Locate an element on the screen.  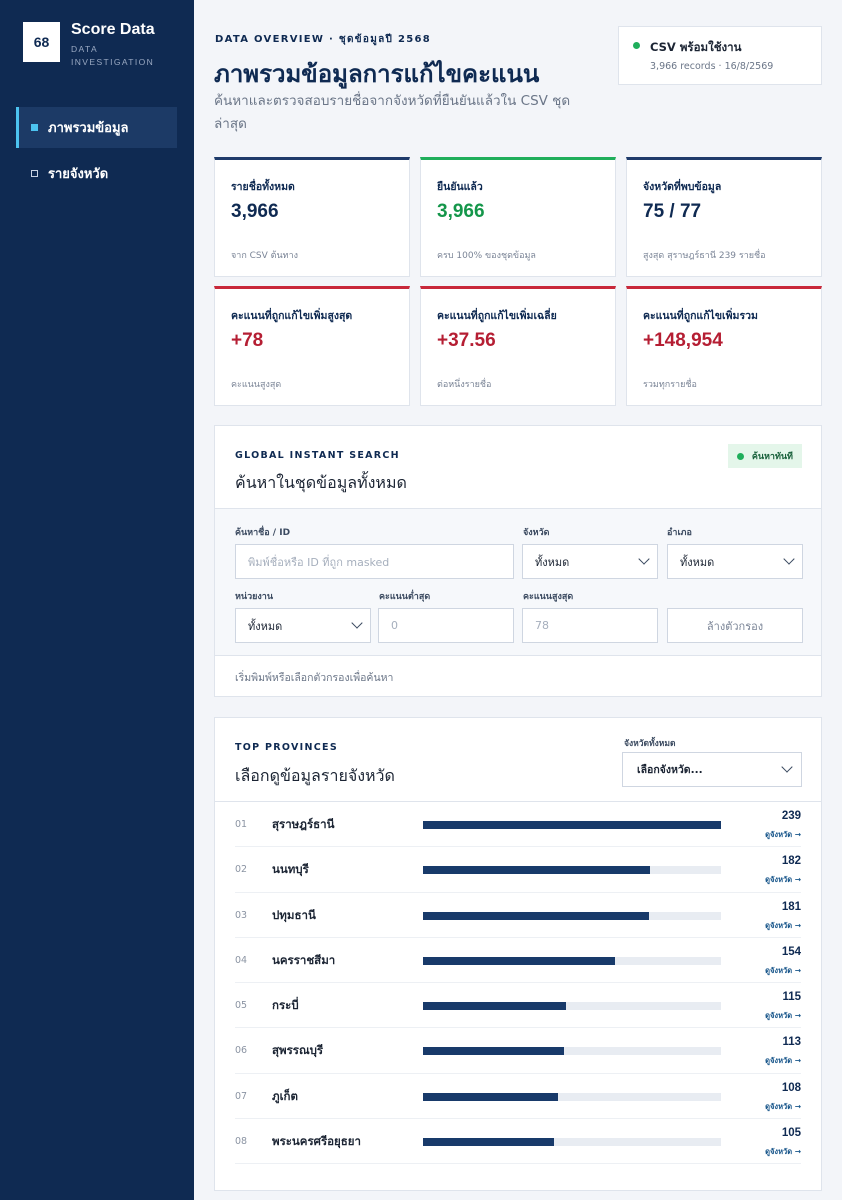
province-name: สุพรรณบุรี is located at coordinates (298, 1050).